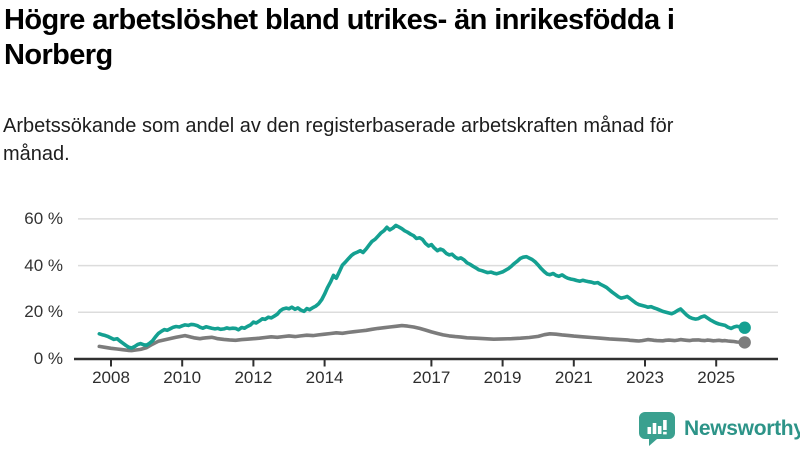  What do you see at coordinates (324, 377) in the screenshot?
I see `x-axis-label: 2014` at bounding box center [324, 377].